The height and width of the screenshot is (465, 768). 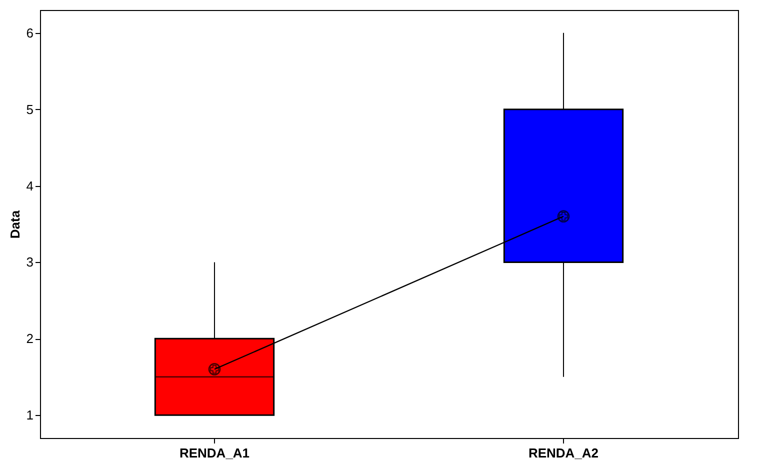 What do you see at coordinates (30, 186) in the screenshot?
I see `y-tick-label: 4` at bounding box center [30, 186].